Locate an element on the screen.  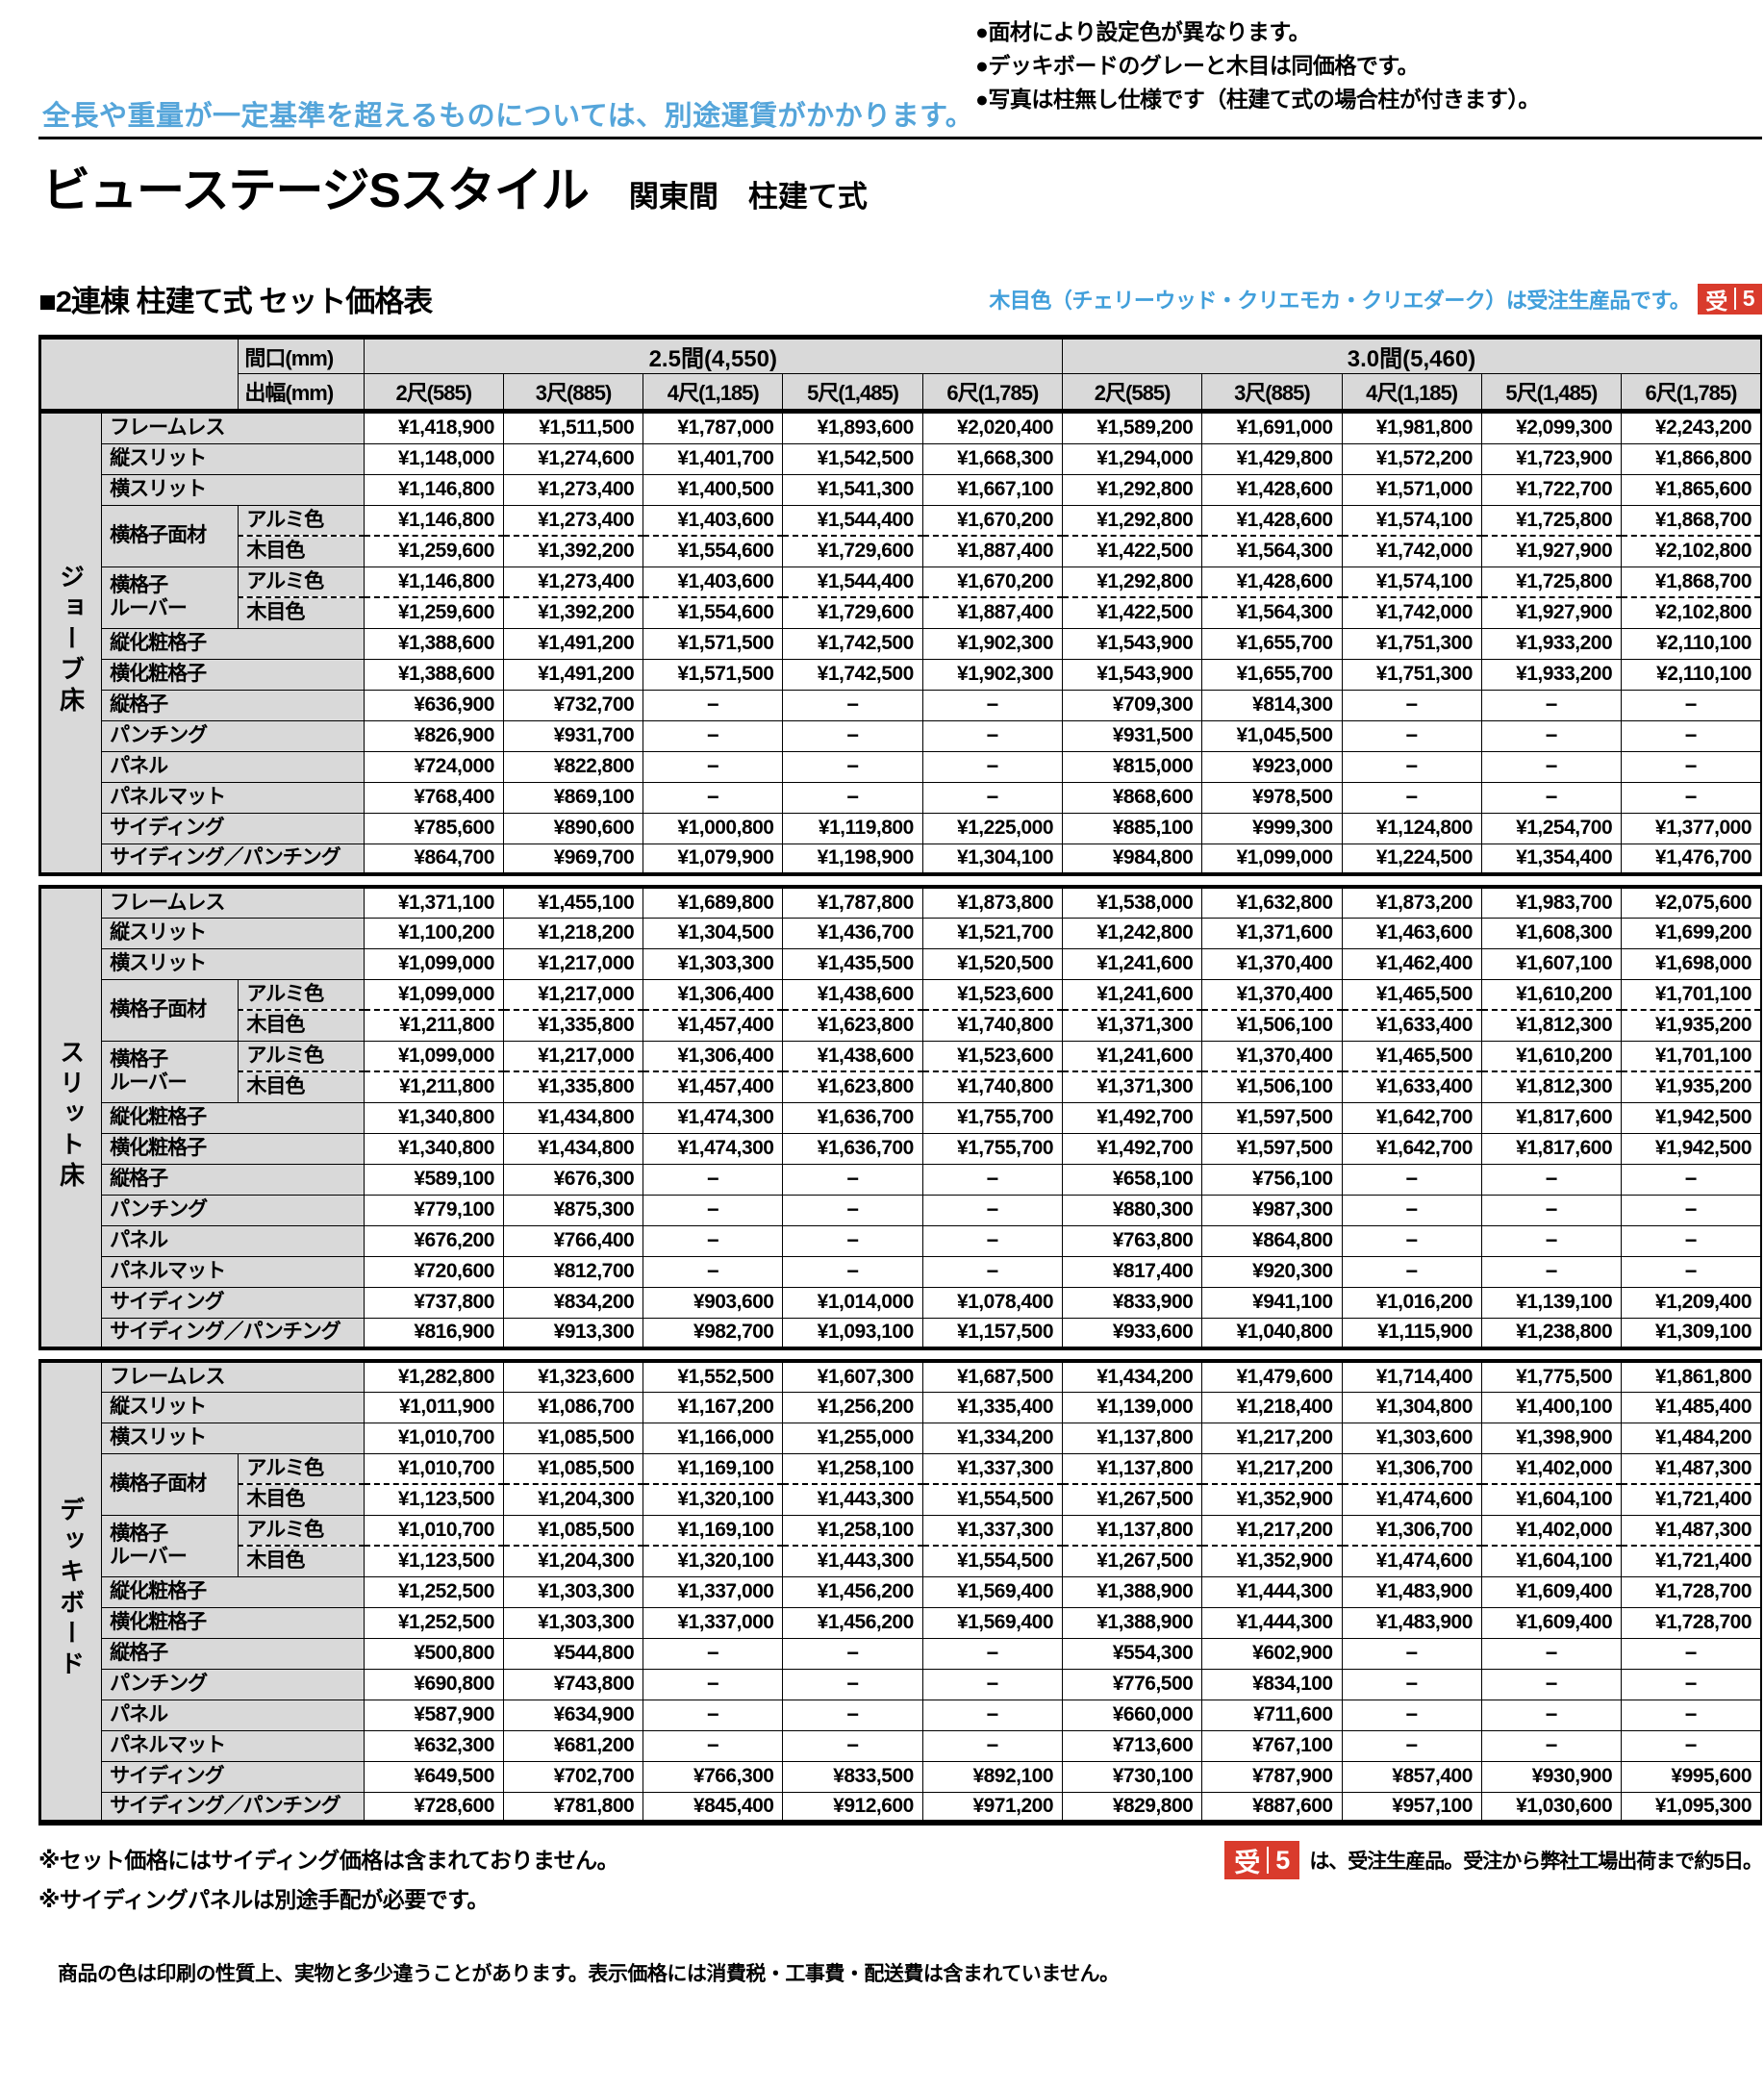
price-cell: ¥864,800 is located at coordinates (1272, 1241).